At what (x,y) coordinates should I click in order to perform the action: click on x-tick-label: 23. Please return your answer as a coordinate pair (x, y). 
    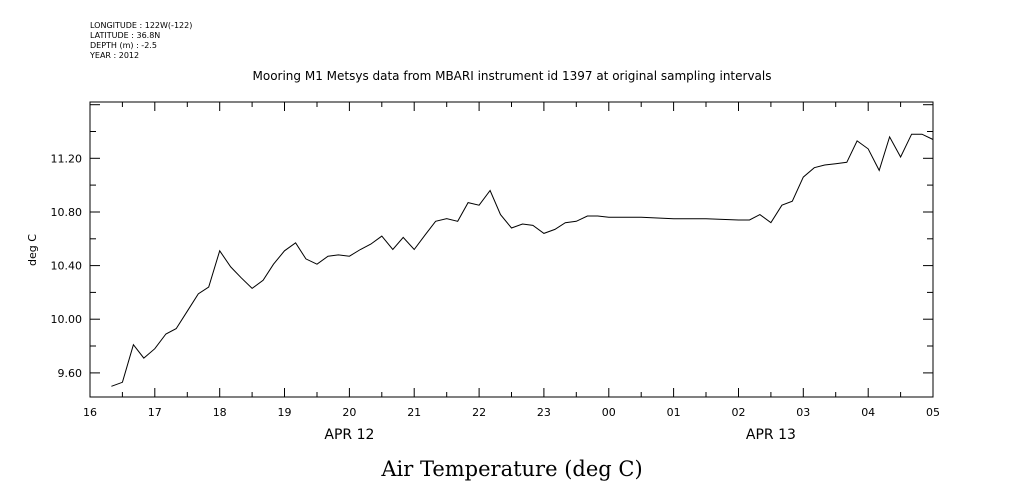
    Looking at the image, I should click on (544, 412).